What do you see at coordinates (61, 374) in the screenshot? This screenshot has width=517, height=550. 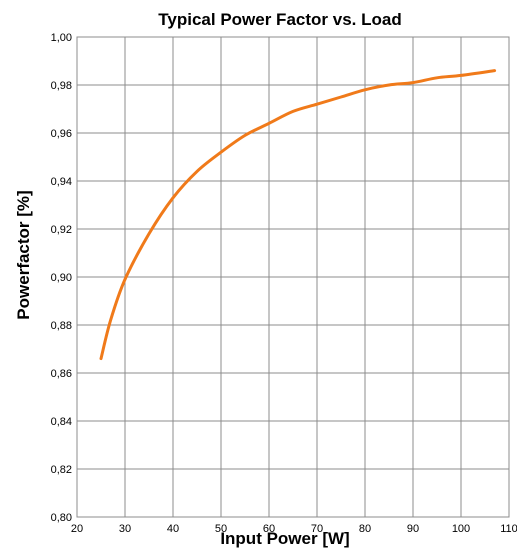 I see `y-tick-label: 0,86` at bounding box center [61, 374].